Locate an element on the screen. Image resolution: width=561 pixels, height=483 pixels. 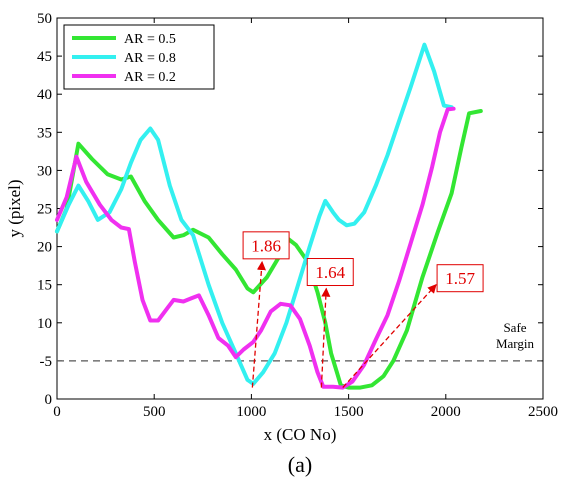
y-axis-title: y (pixel) is located at coordinates (14, 208).